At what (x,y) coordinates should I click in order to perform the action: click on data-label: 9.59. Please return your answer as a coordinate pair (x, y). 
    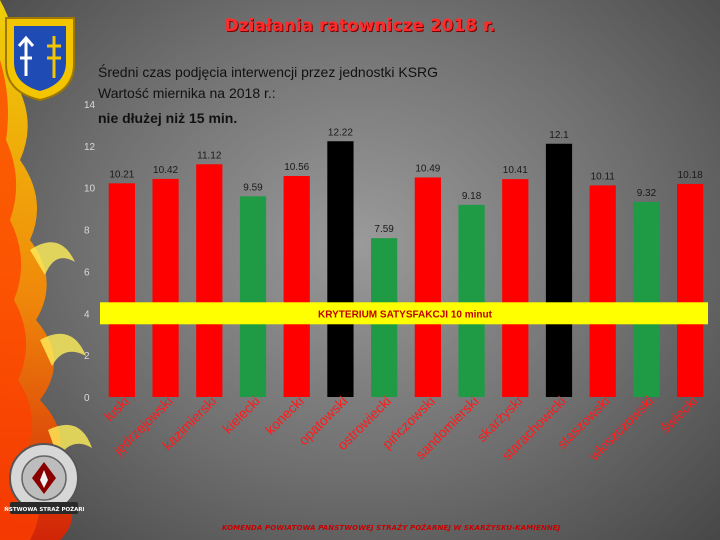
    Looking at the image, I should click on (253, 187).